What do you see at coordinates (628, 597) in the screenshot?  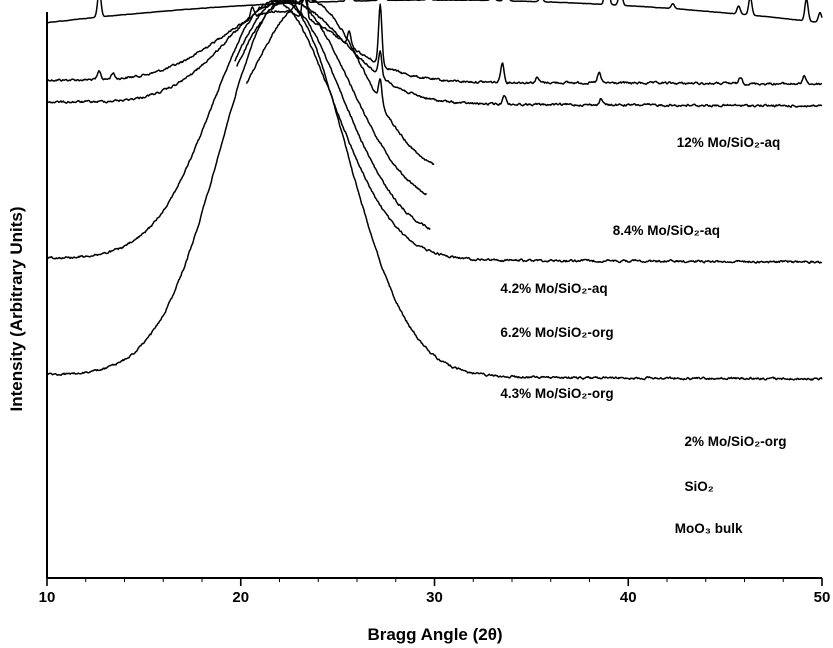 I see `x-tick-label: 40` at bounding box center [628, 597].